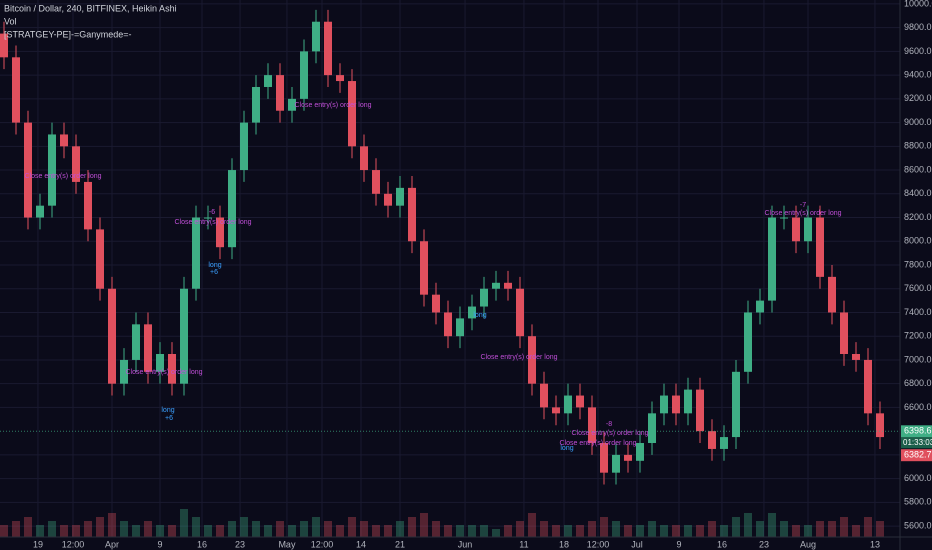 Image resolution: width=932 pixels, height=550 pixels. I want to click on y-tick-label: 8800.0, so click(918, 146).